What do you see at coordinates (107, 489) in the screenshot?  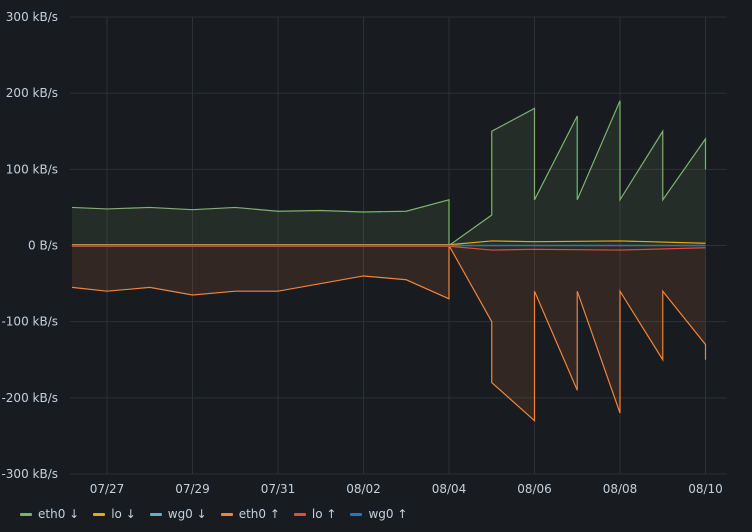 I see `x-tick-label: 07/27` at bounding box center [107, 489].